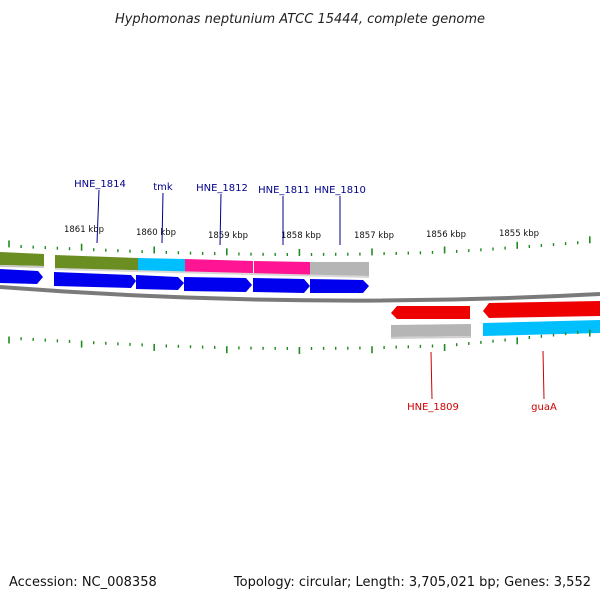 This screenshot has width=600, height=600. Describe the element at coordinates (541, 328) in the screenshot. I see `feature-cyan-bottom` at that location.